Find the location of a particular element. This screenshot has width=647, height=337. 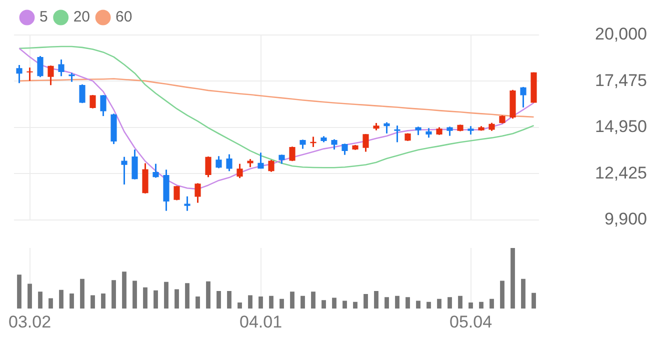

y-tick-label: 20,000 is located at coordinates (621, 34).